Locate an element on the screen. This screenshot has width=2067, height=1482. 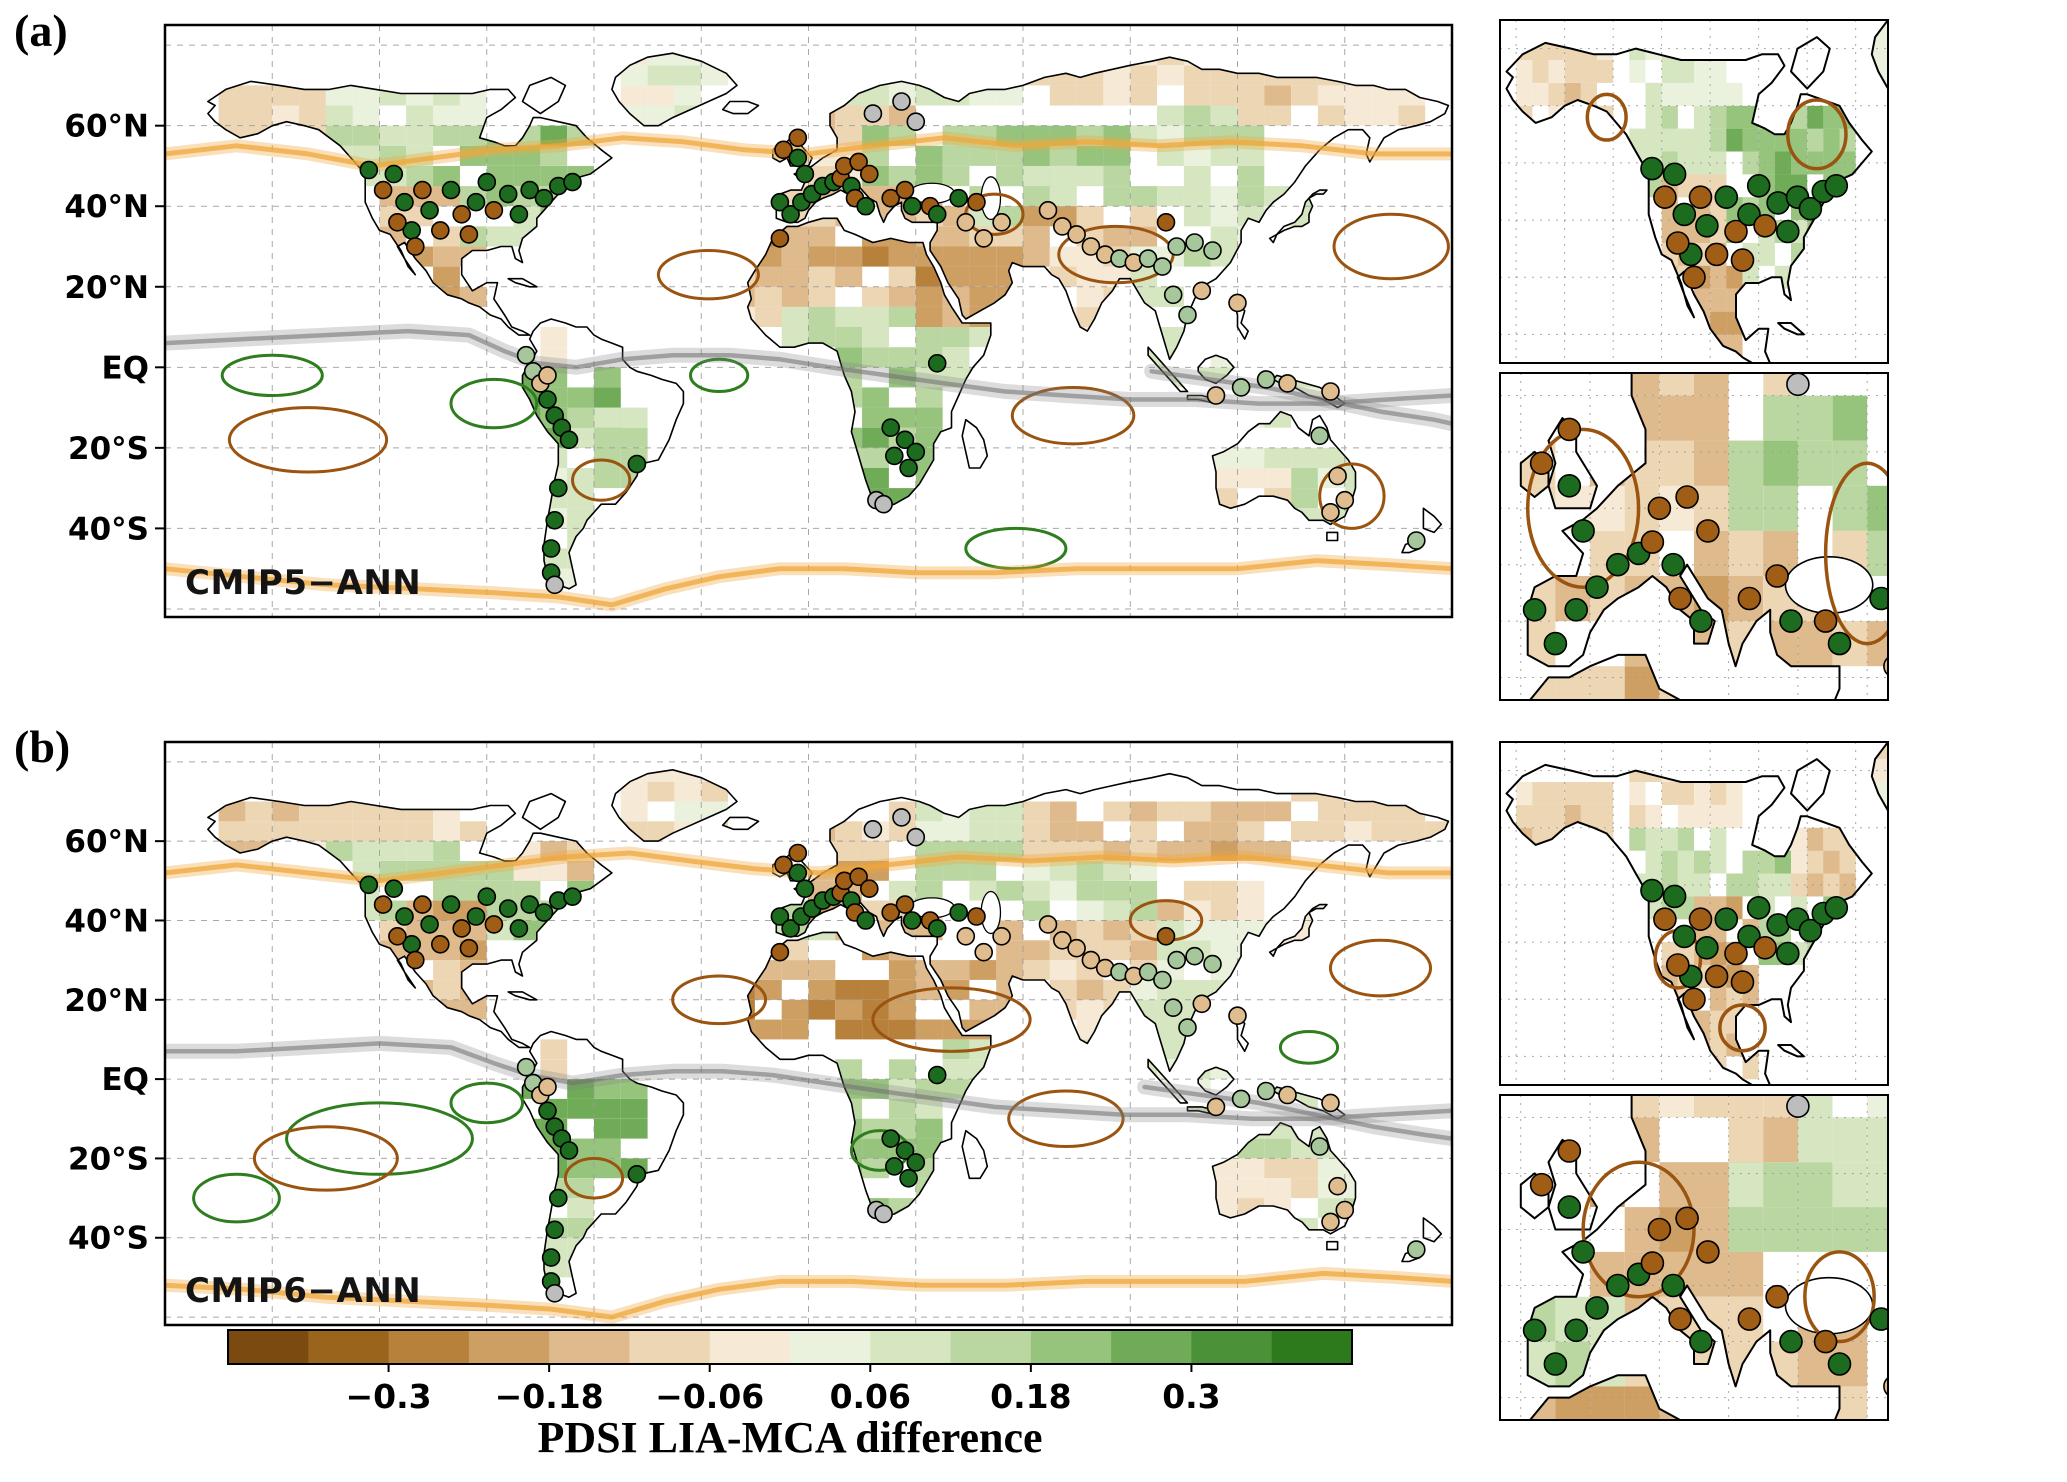
coastline-layer is located at coordinates (1696, 913).